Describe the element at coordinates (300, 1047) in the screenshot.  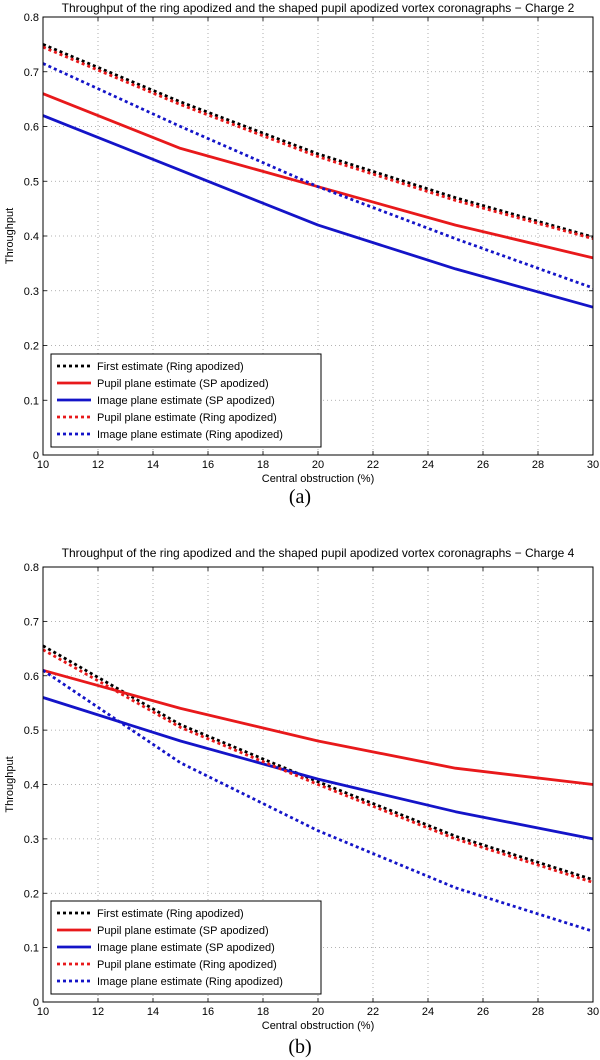
I see `panel-label-b: (b)` at that location.